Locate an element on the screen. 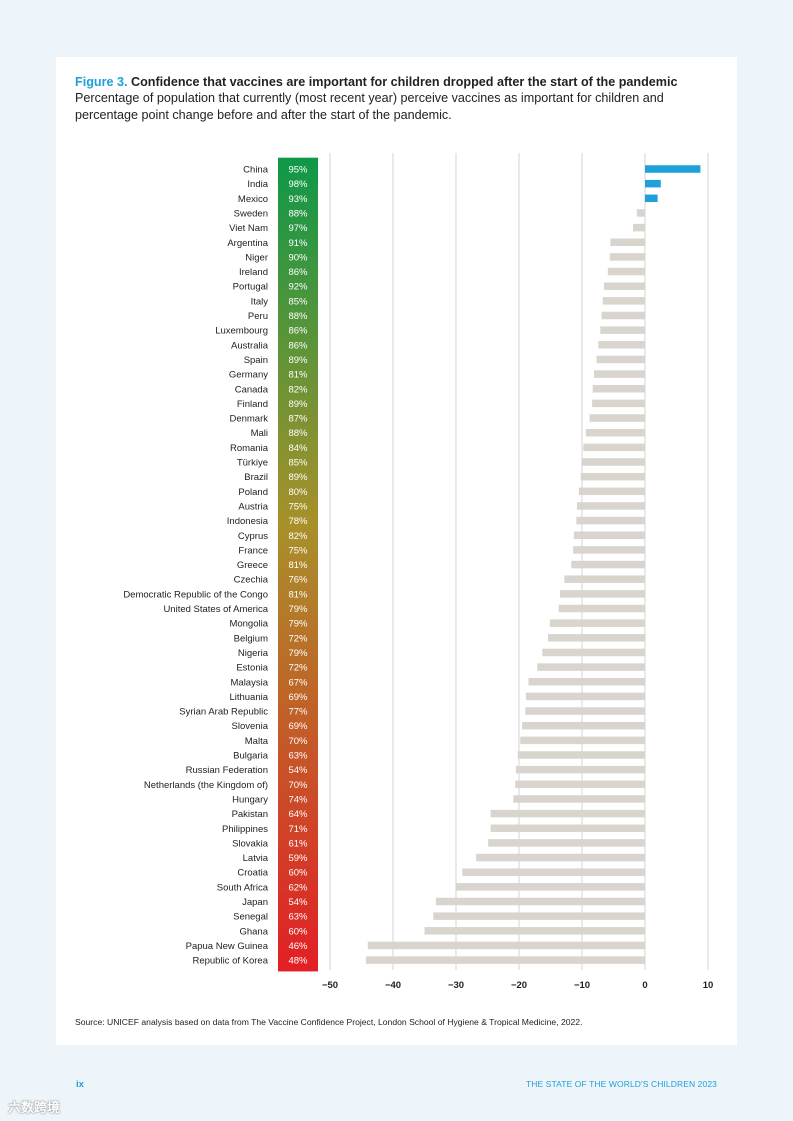 This screenshot has width=793, height=1121. country-label: Hungary is located at coordinates (250, 799).